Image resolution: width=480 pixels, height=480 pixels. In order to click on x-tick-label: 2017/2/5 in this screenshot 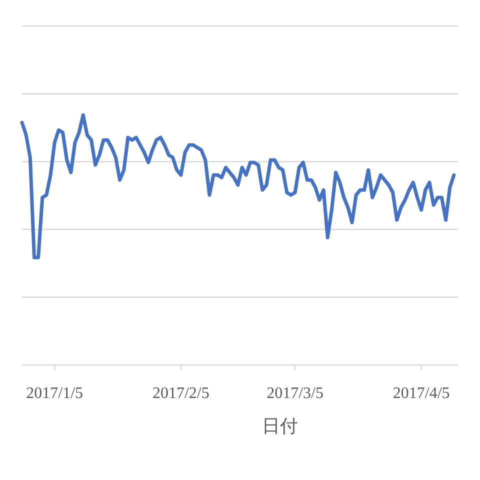, I will do `click(181, 393)`.